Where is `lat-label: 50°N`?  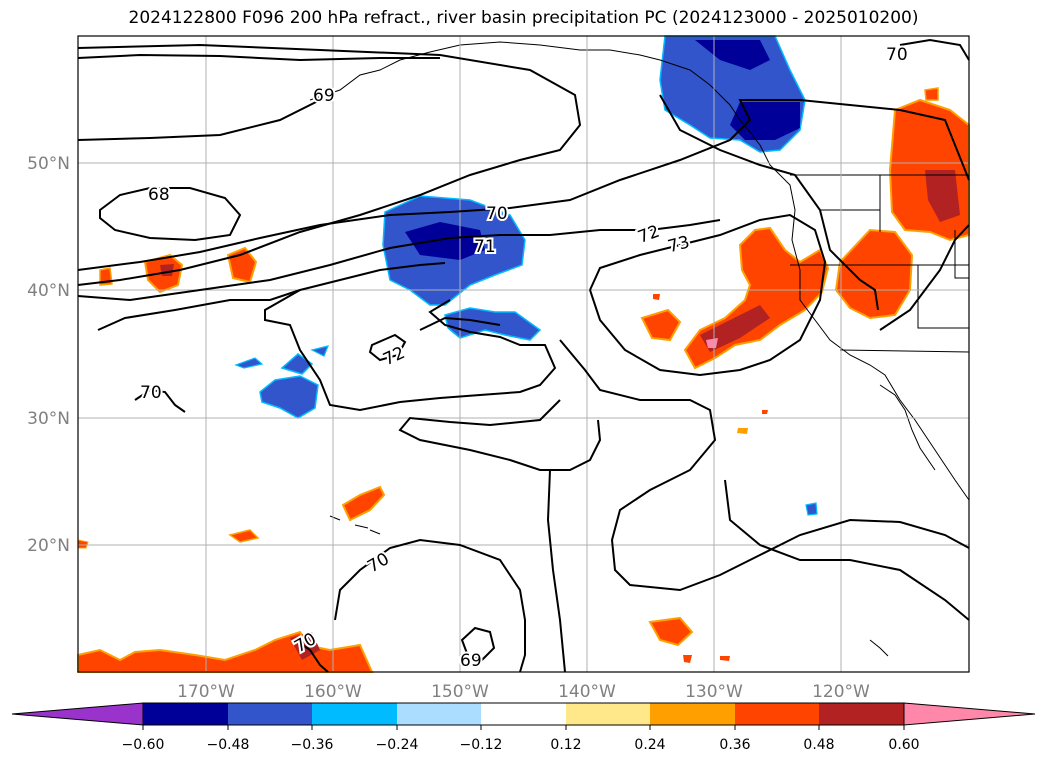
lat-label: 50°N is located at coordinates (48, 164).